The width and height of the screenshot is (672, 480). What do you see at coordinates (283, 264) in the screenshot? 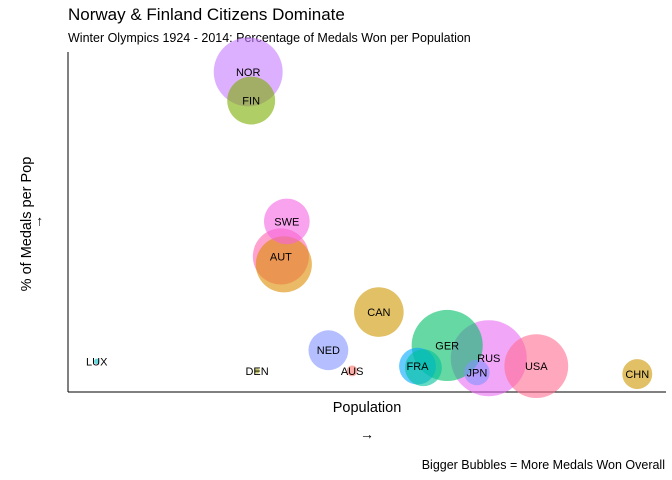
I see `bubble-aut` at bounding box center [283, 264].